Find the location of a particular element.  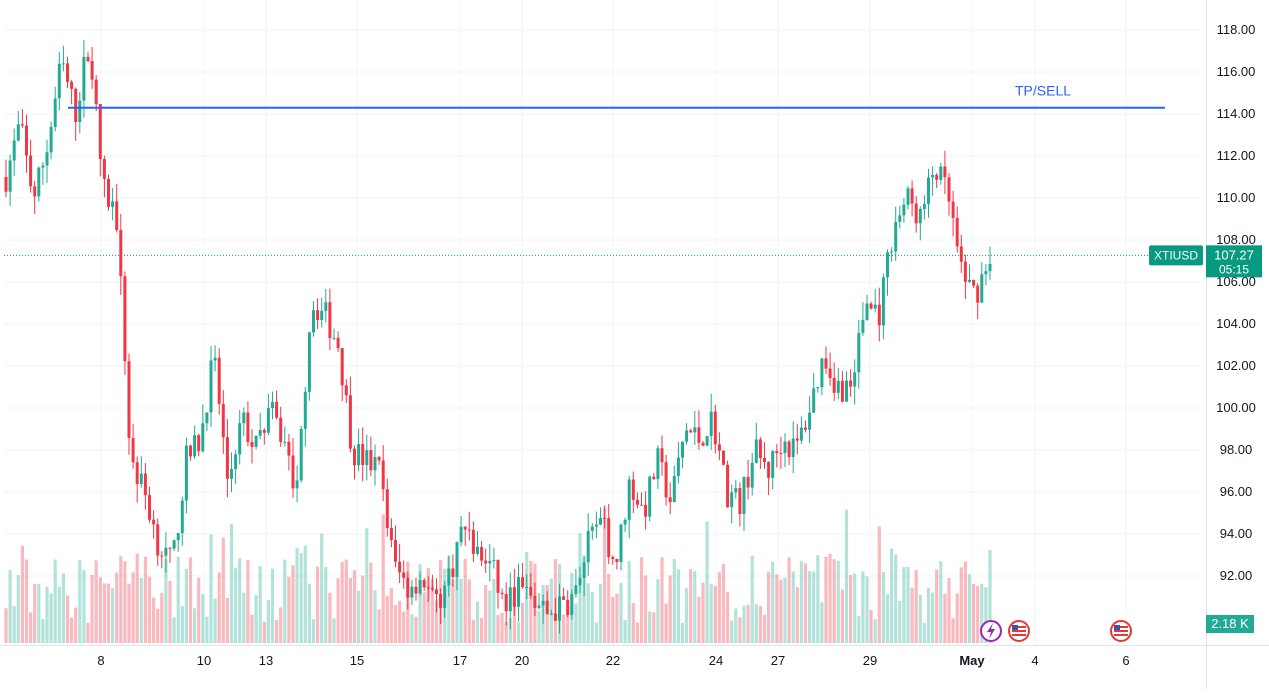

x-tick-label: 6 is located at coordinates (1125, 660).